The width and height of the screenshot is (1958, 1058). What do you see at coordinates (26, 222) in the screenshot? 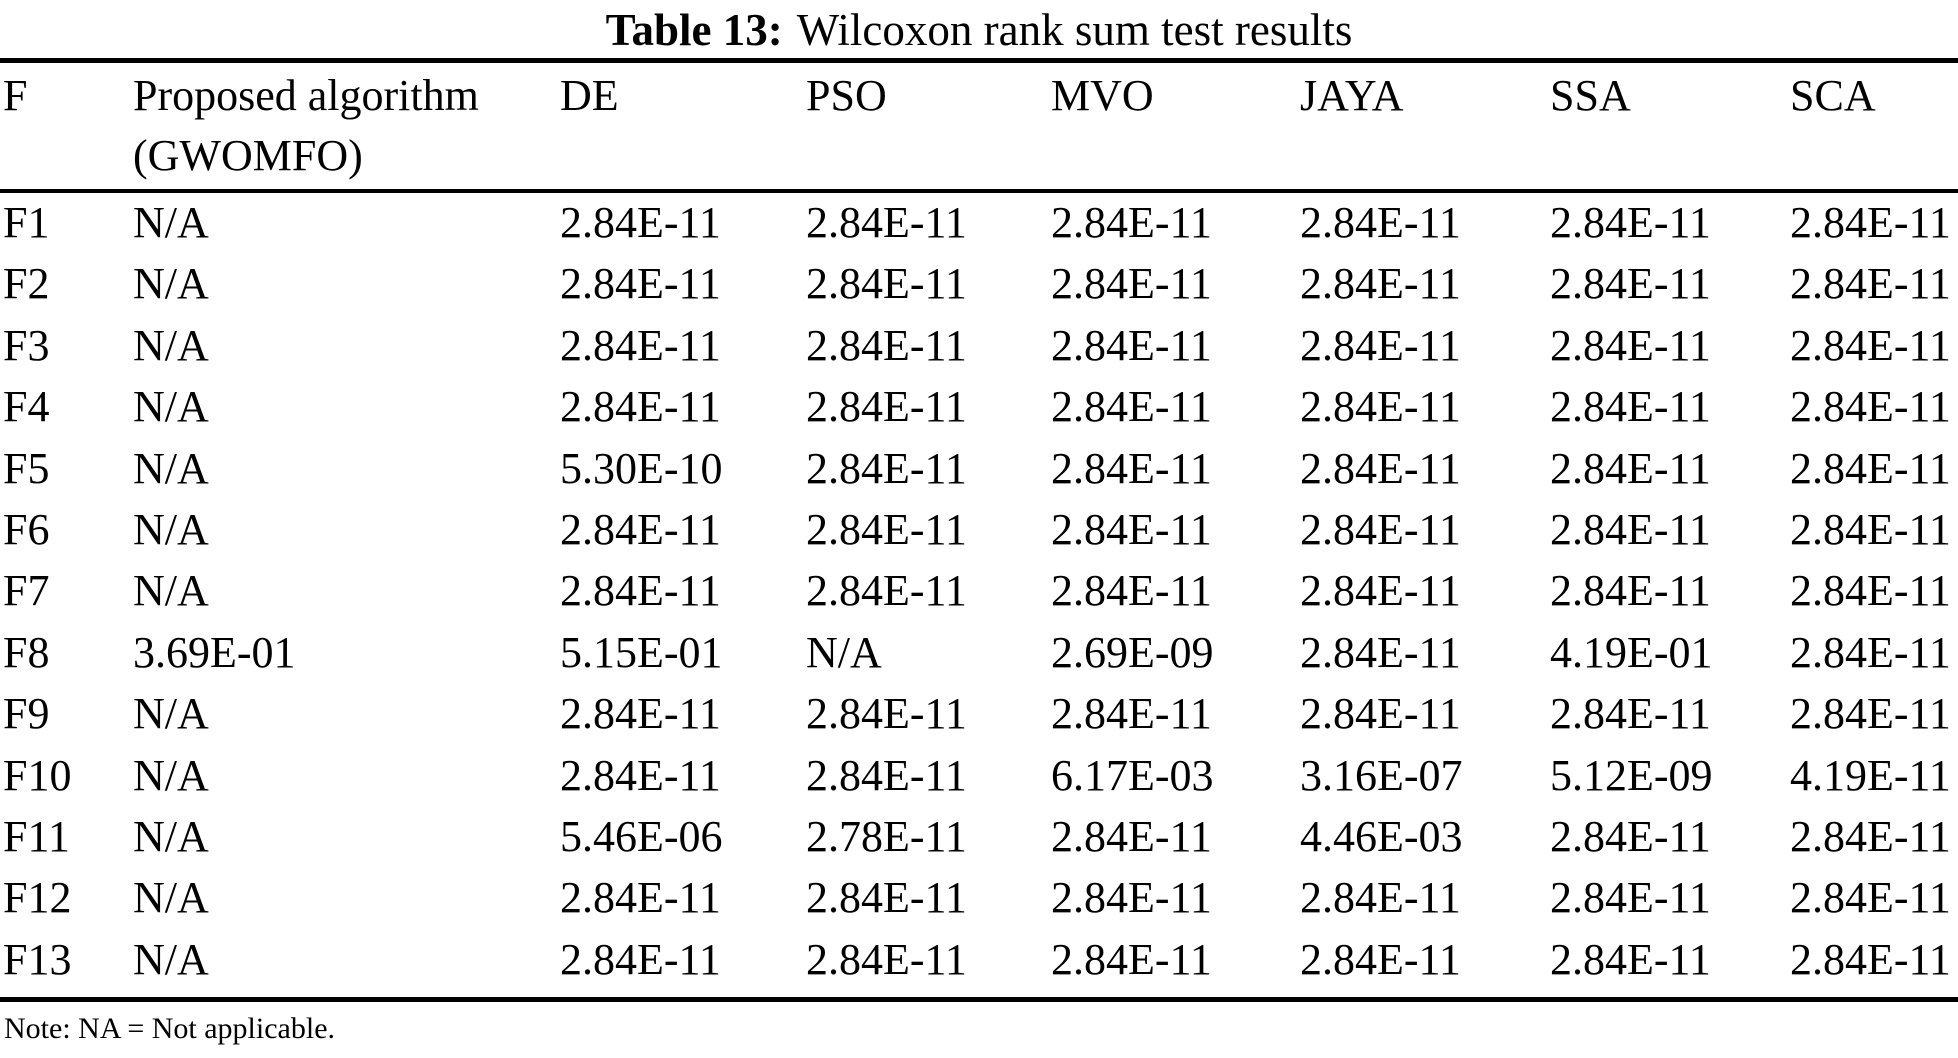
I see `cell-function-id: F1` at bounding box center [26, 222].